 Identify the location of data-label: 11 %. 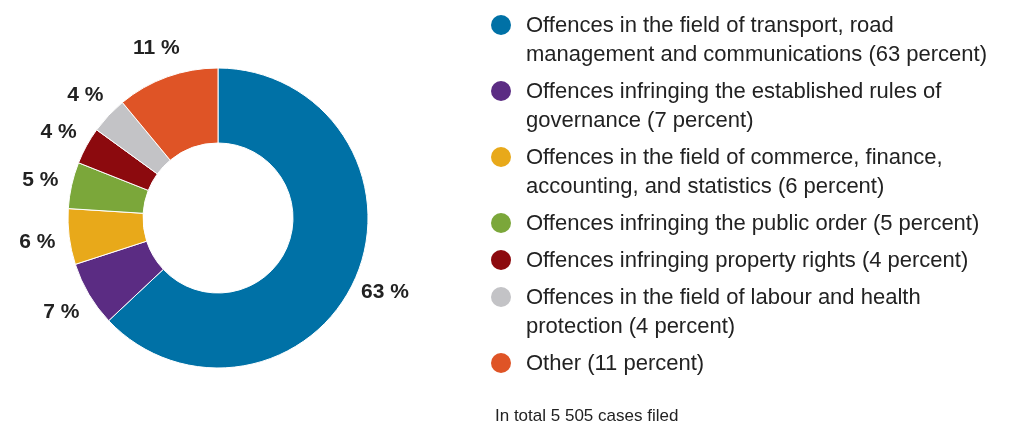
(156, 47).